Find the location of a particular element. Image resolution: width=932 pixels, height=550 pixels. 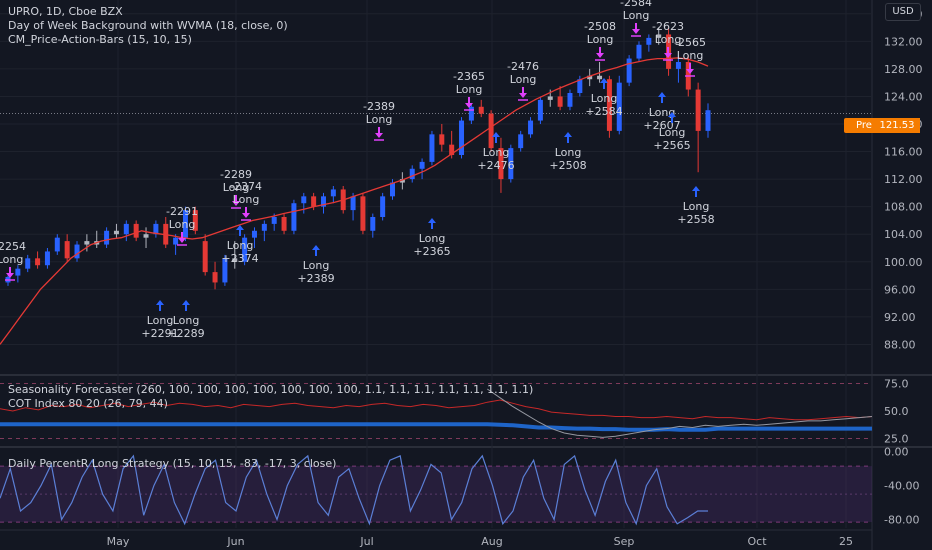

exit-signal-value: -2254 is located at coordinates (13, 246).